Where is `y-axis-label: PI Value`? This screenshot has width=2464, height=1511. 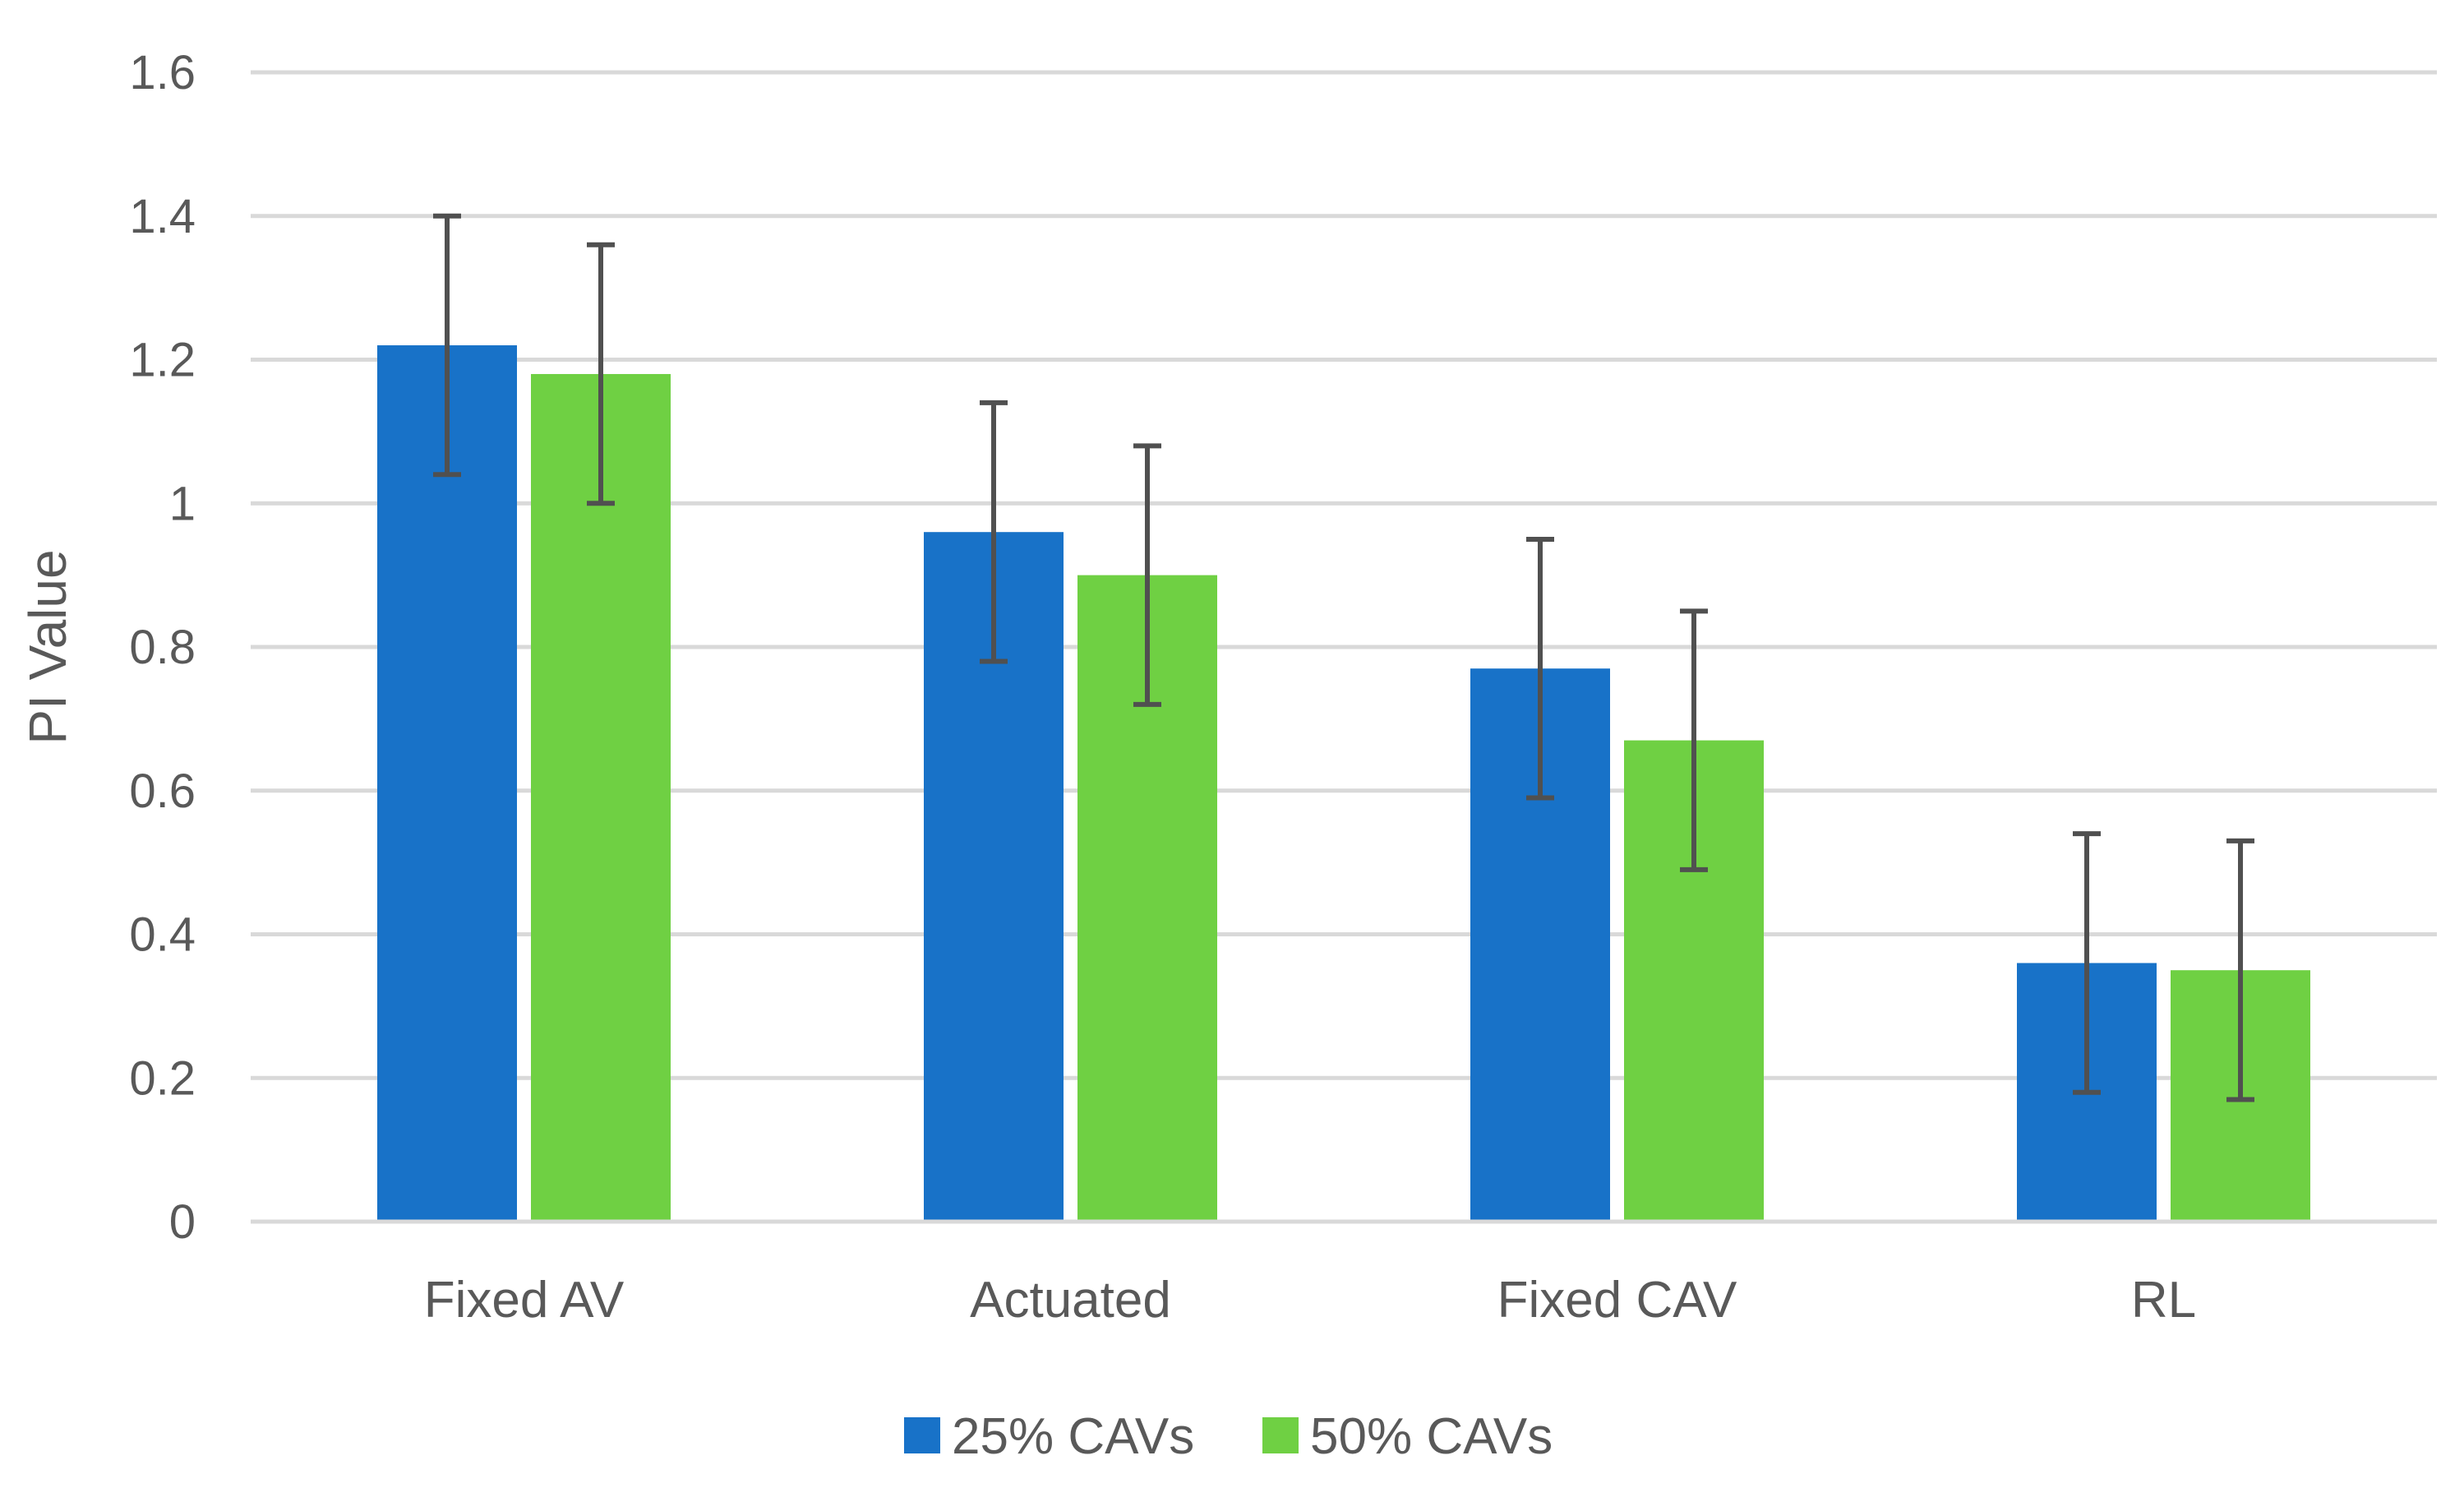 y-axis-label: PI Value is located at coordinates (47, 646).